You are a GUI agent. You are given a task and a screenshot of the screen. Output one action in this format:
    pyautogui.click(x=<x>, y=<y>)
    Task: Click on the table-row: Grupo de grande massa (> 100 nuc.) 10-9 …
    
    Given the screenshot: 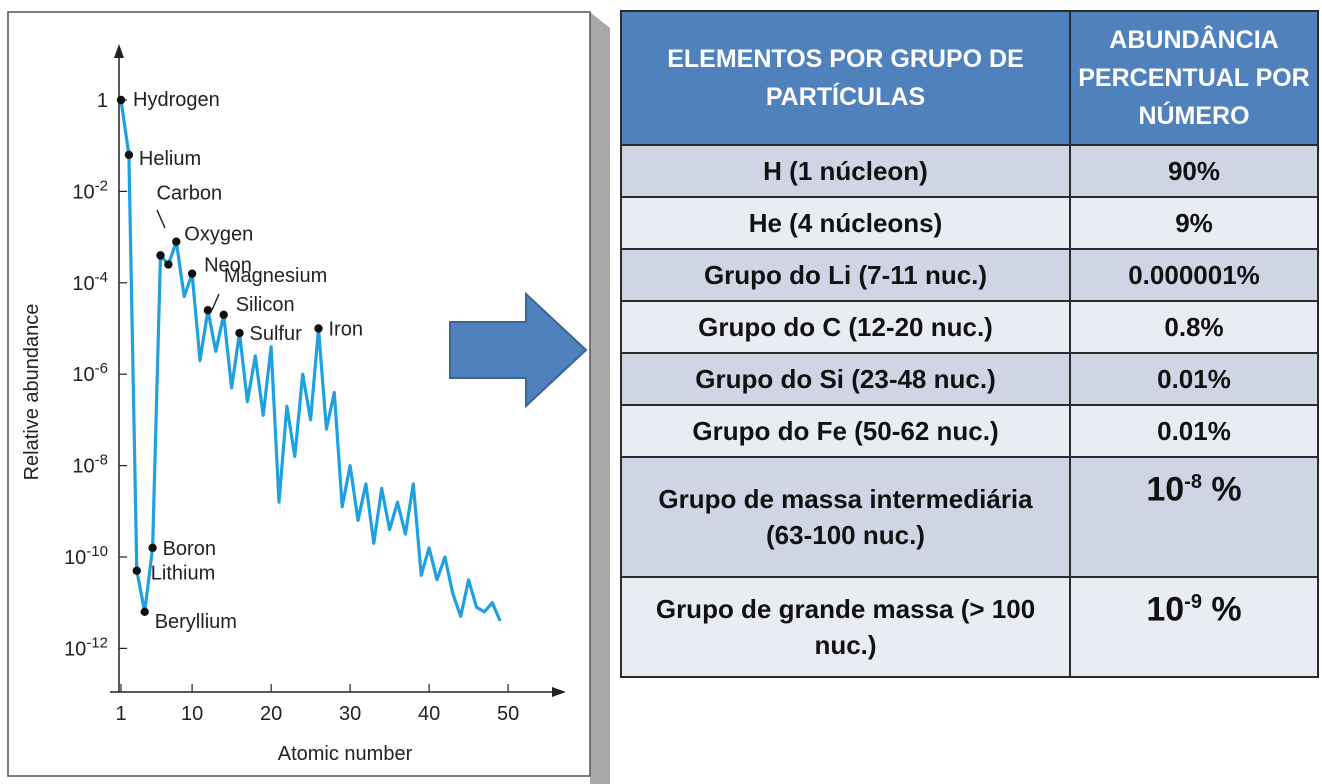 What is the action you would take?
    pyautogui.click(x=969, y=627)
    